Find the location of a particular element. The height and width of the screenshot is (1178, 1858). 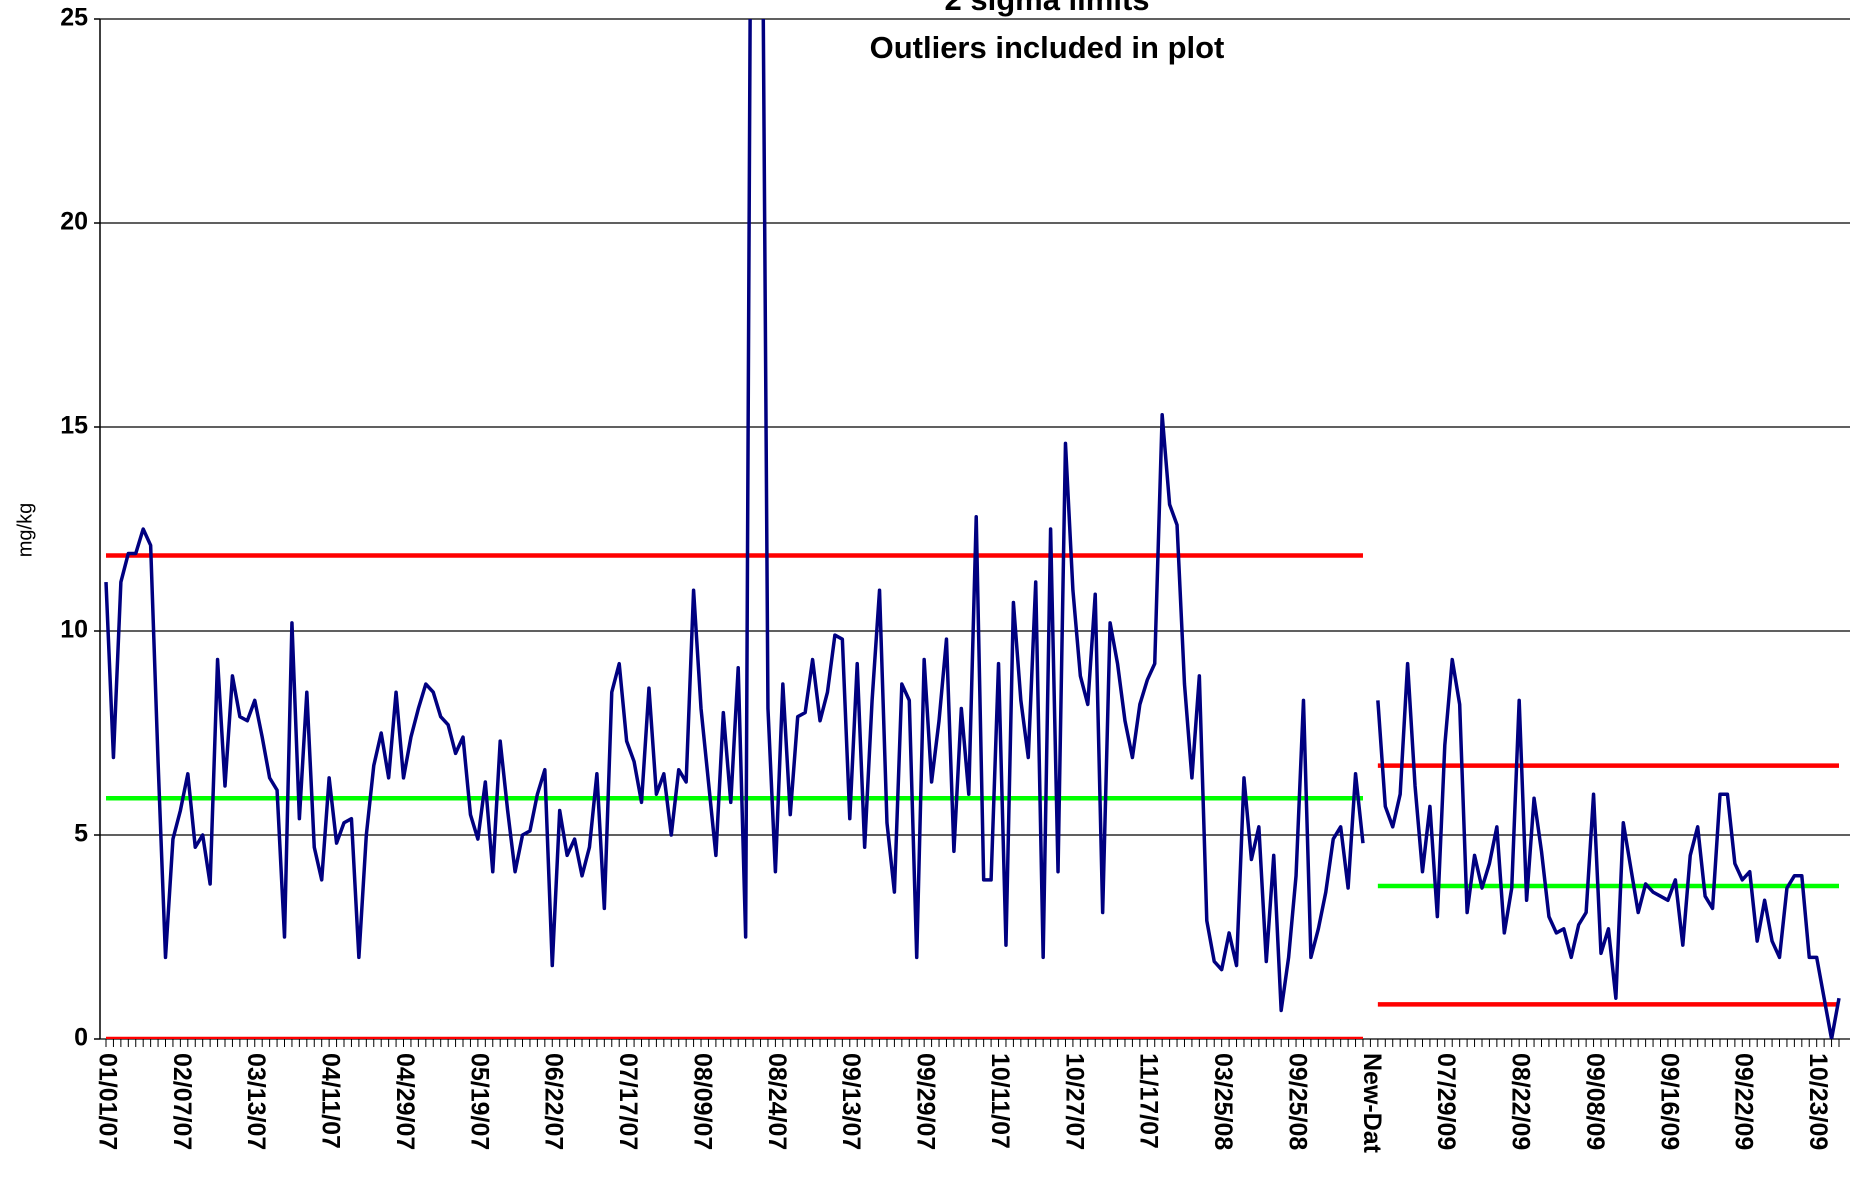

x-tick-label: 07/17/07 is located at coordinates (628, 1101).